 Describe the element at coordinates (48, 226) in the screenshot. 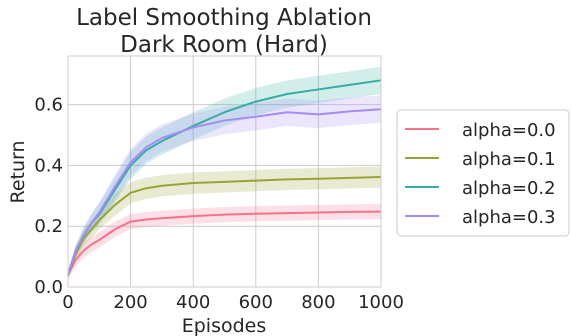

I see `y-tick-label: 0.2` at that location.